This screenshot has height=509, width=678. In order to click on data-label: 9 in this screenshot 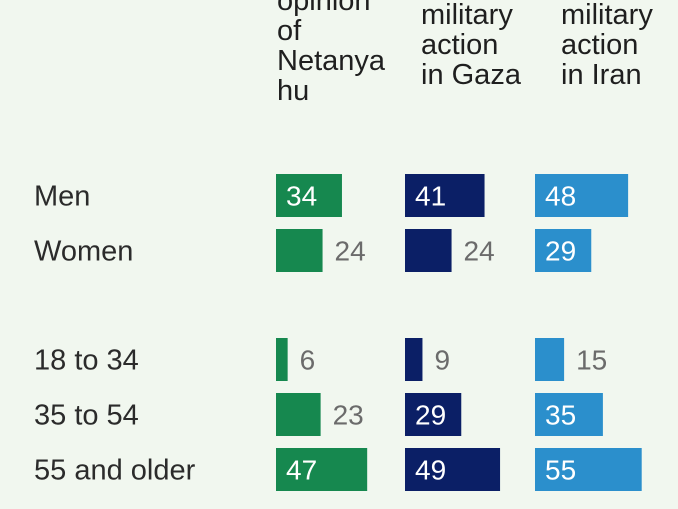, I will do `click(442, 360)`.